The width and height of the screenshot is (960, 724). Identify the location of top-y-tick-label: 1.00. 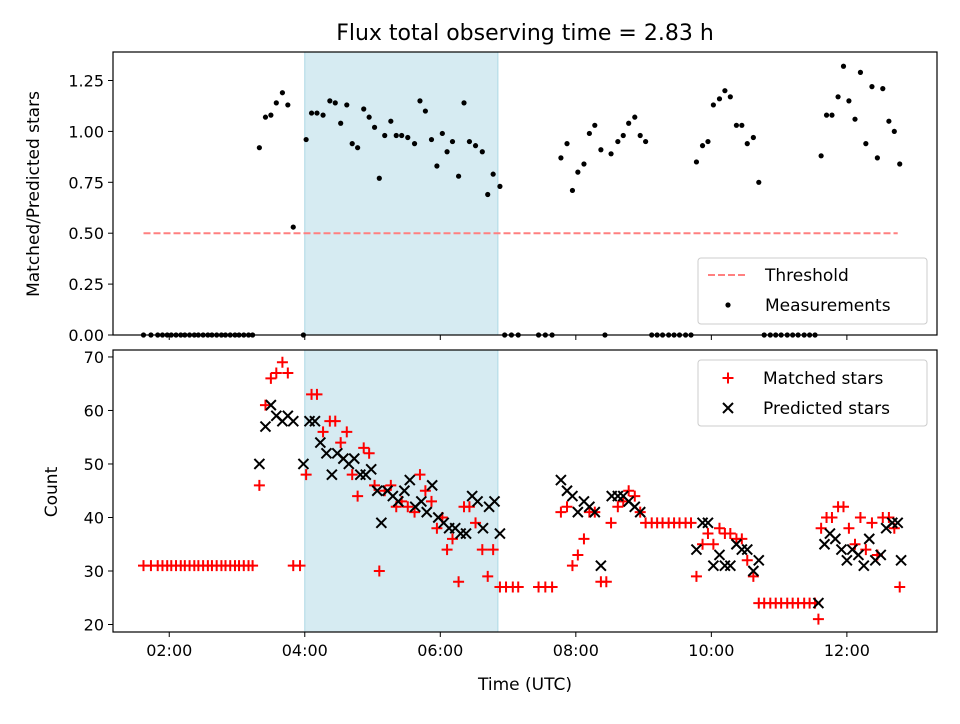
(86, 131).